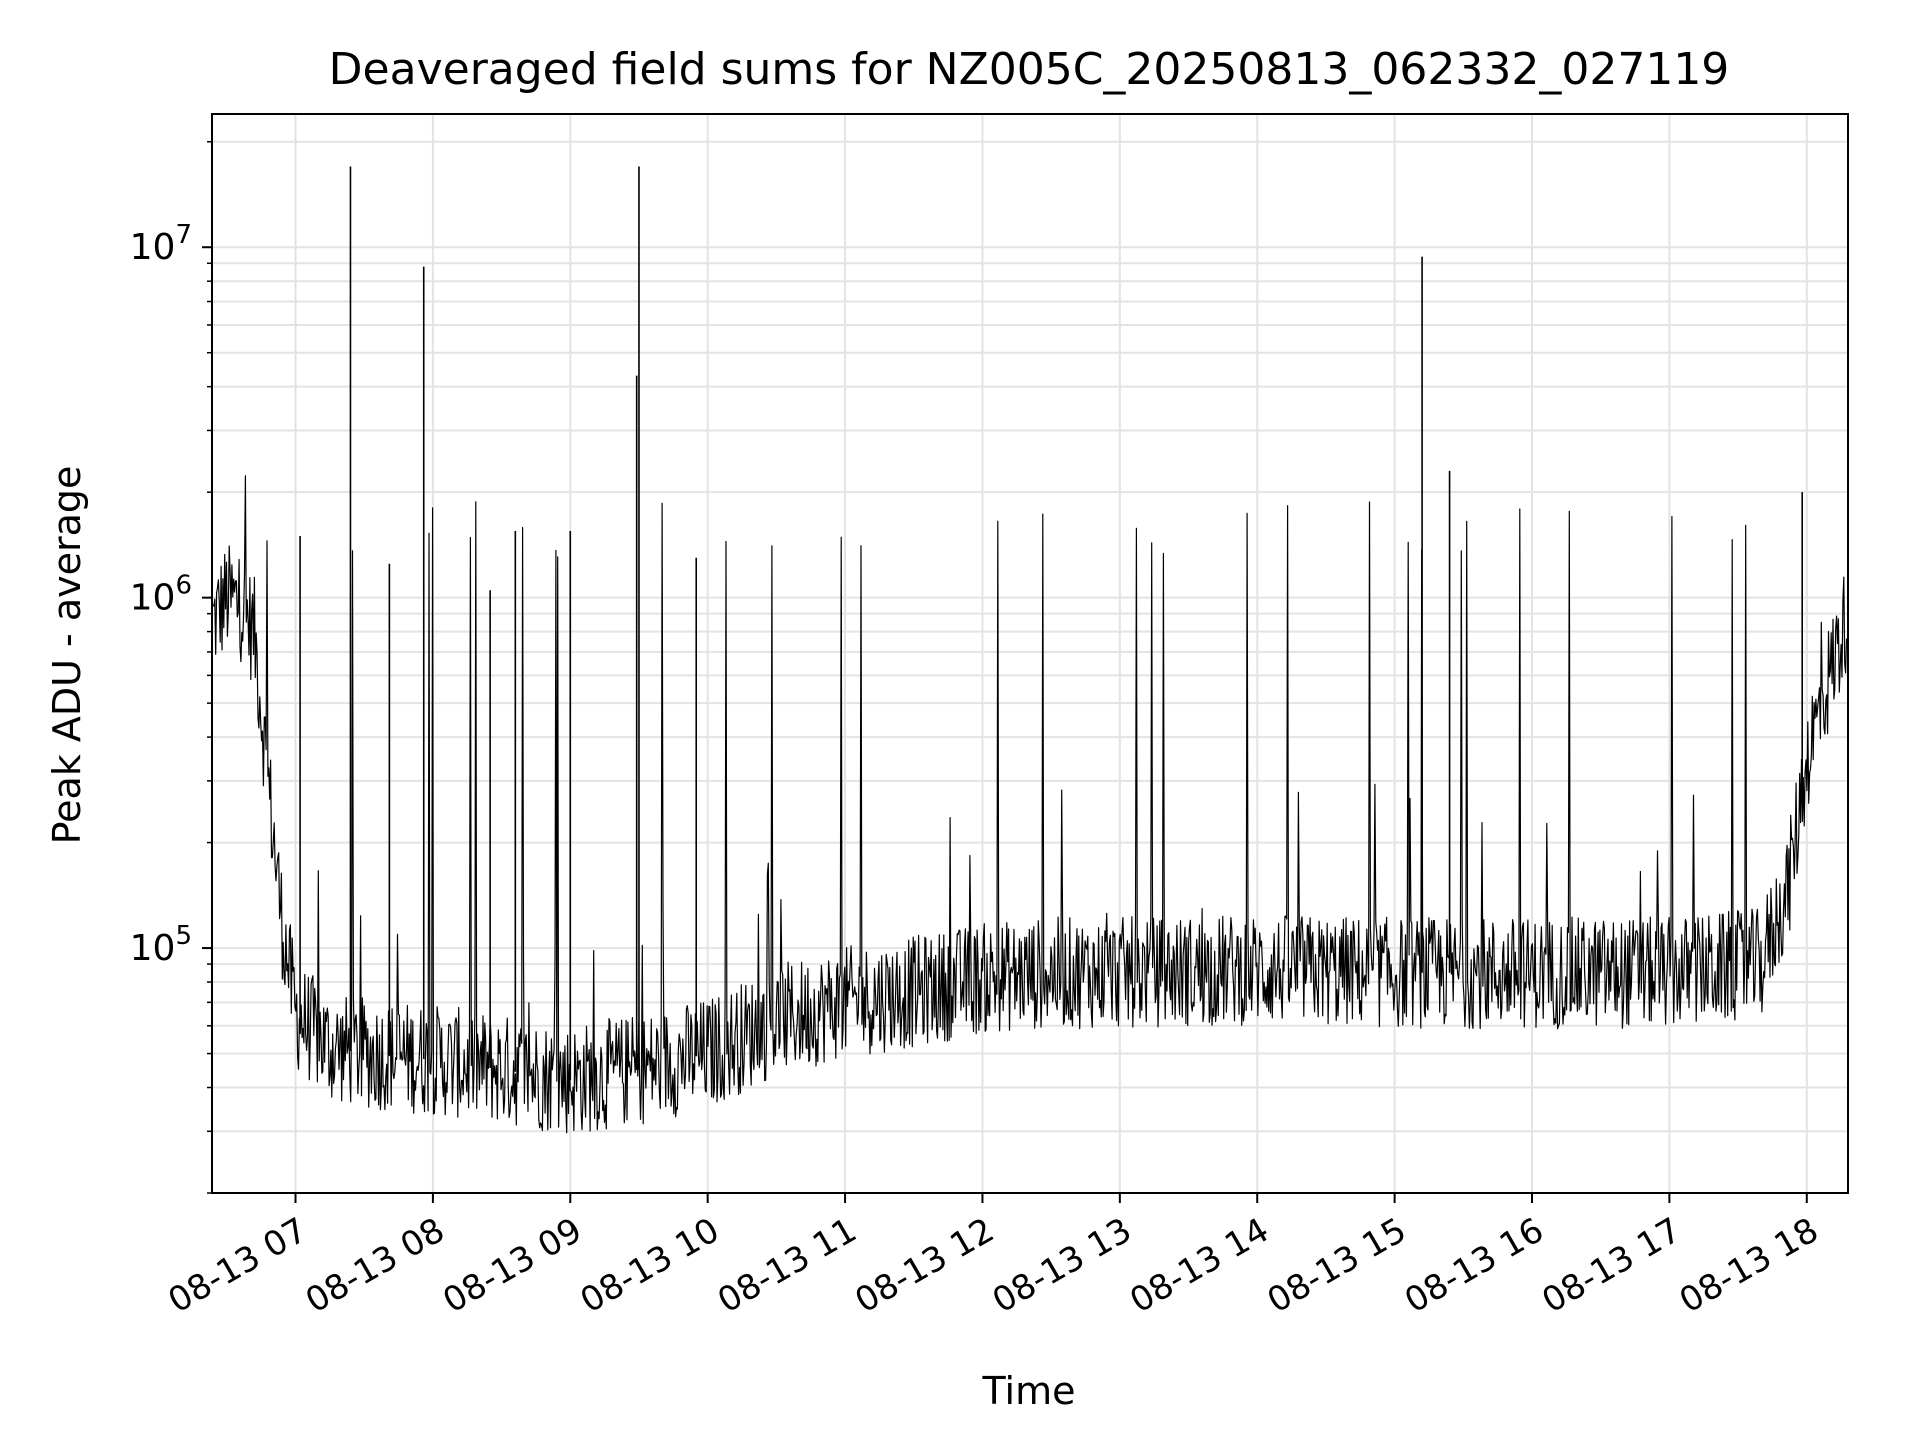  Describe the element at coordinates (161, 945) in the screenshot. I see `y-tick-label: 10⁵` at that location.